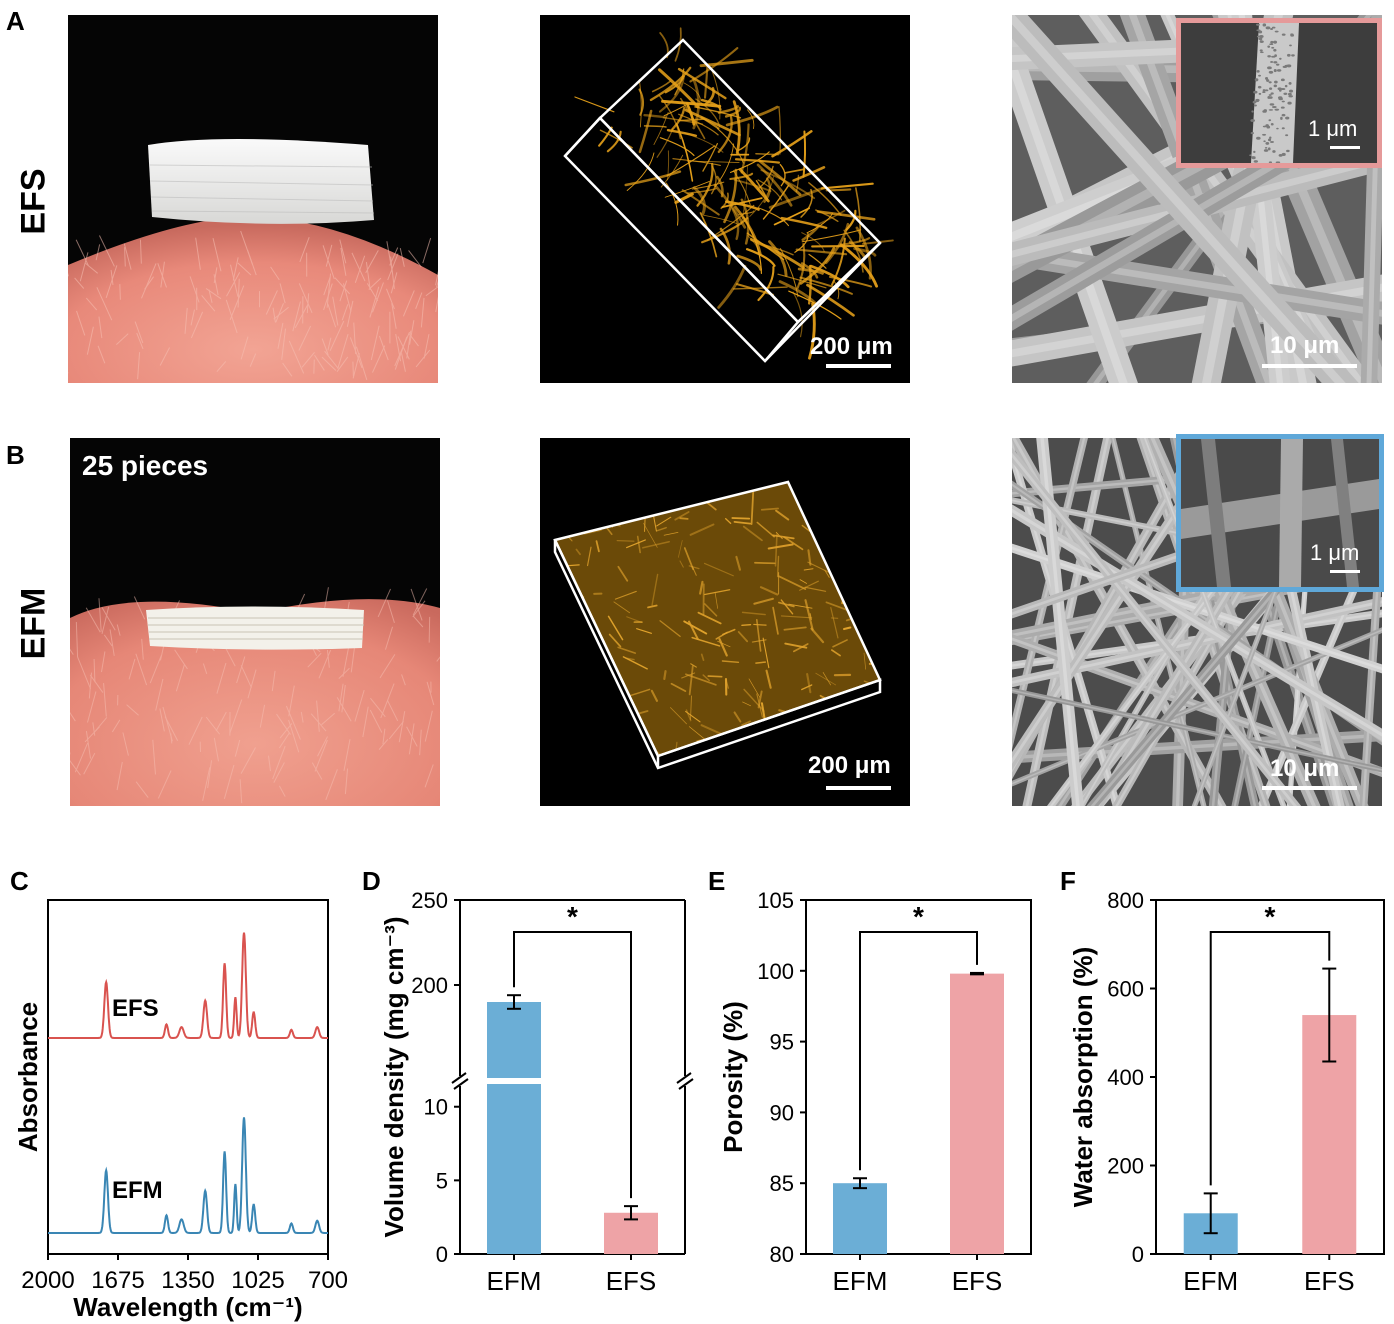 The image size is (1394, 1324). What do you see at coordinates (253, 199) in the screenshot?
I see `efs-photo` at bounding box center [253, 199].